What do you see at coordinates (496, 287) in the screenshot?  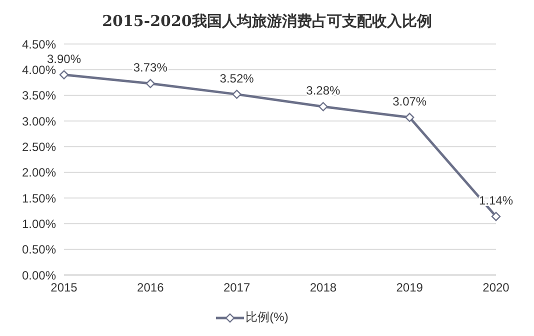 I see `x-tick-label: 2020` at bounding box center [496, 287].